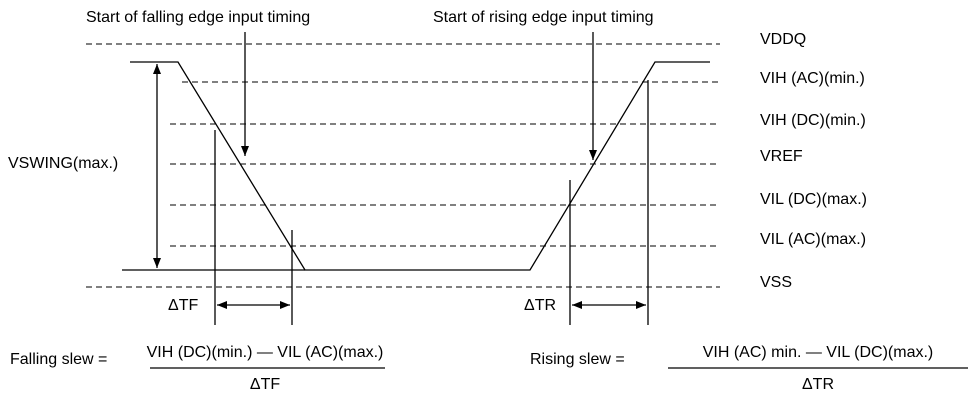  Describe the element at coordinates (58, 359) in the screenshot. I see `falling-formula-label: Falling slew =` at that location.